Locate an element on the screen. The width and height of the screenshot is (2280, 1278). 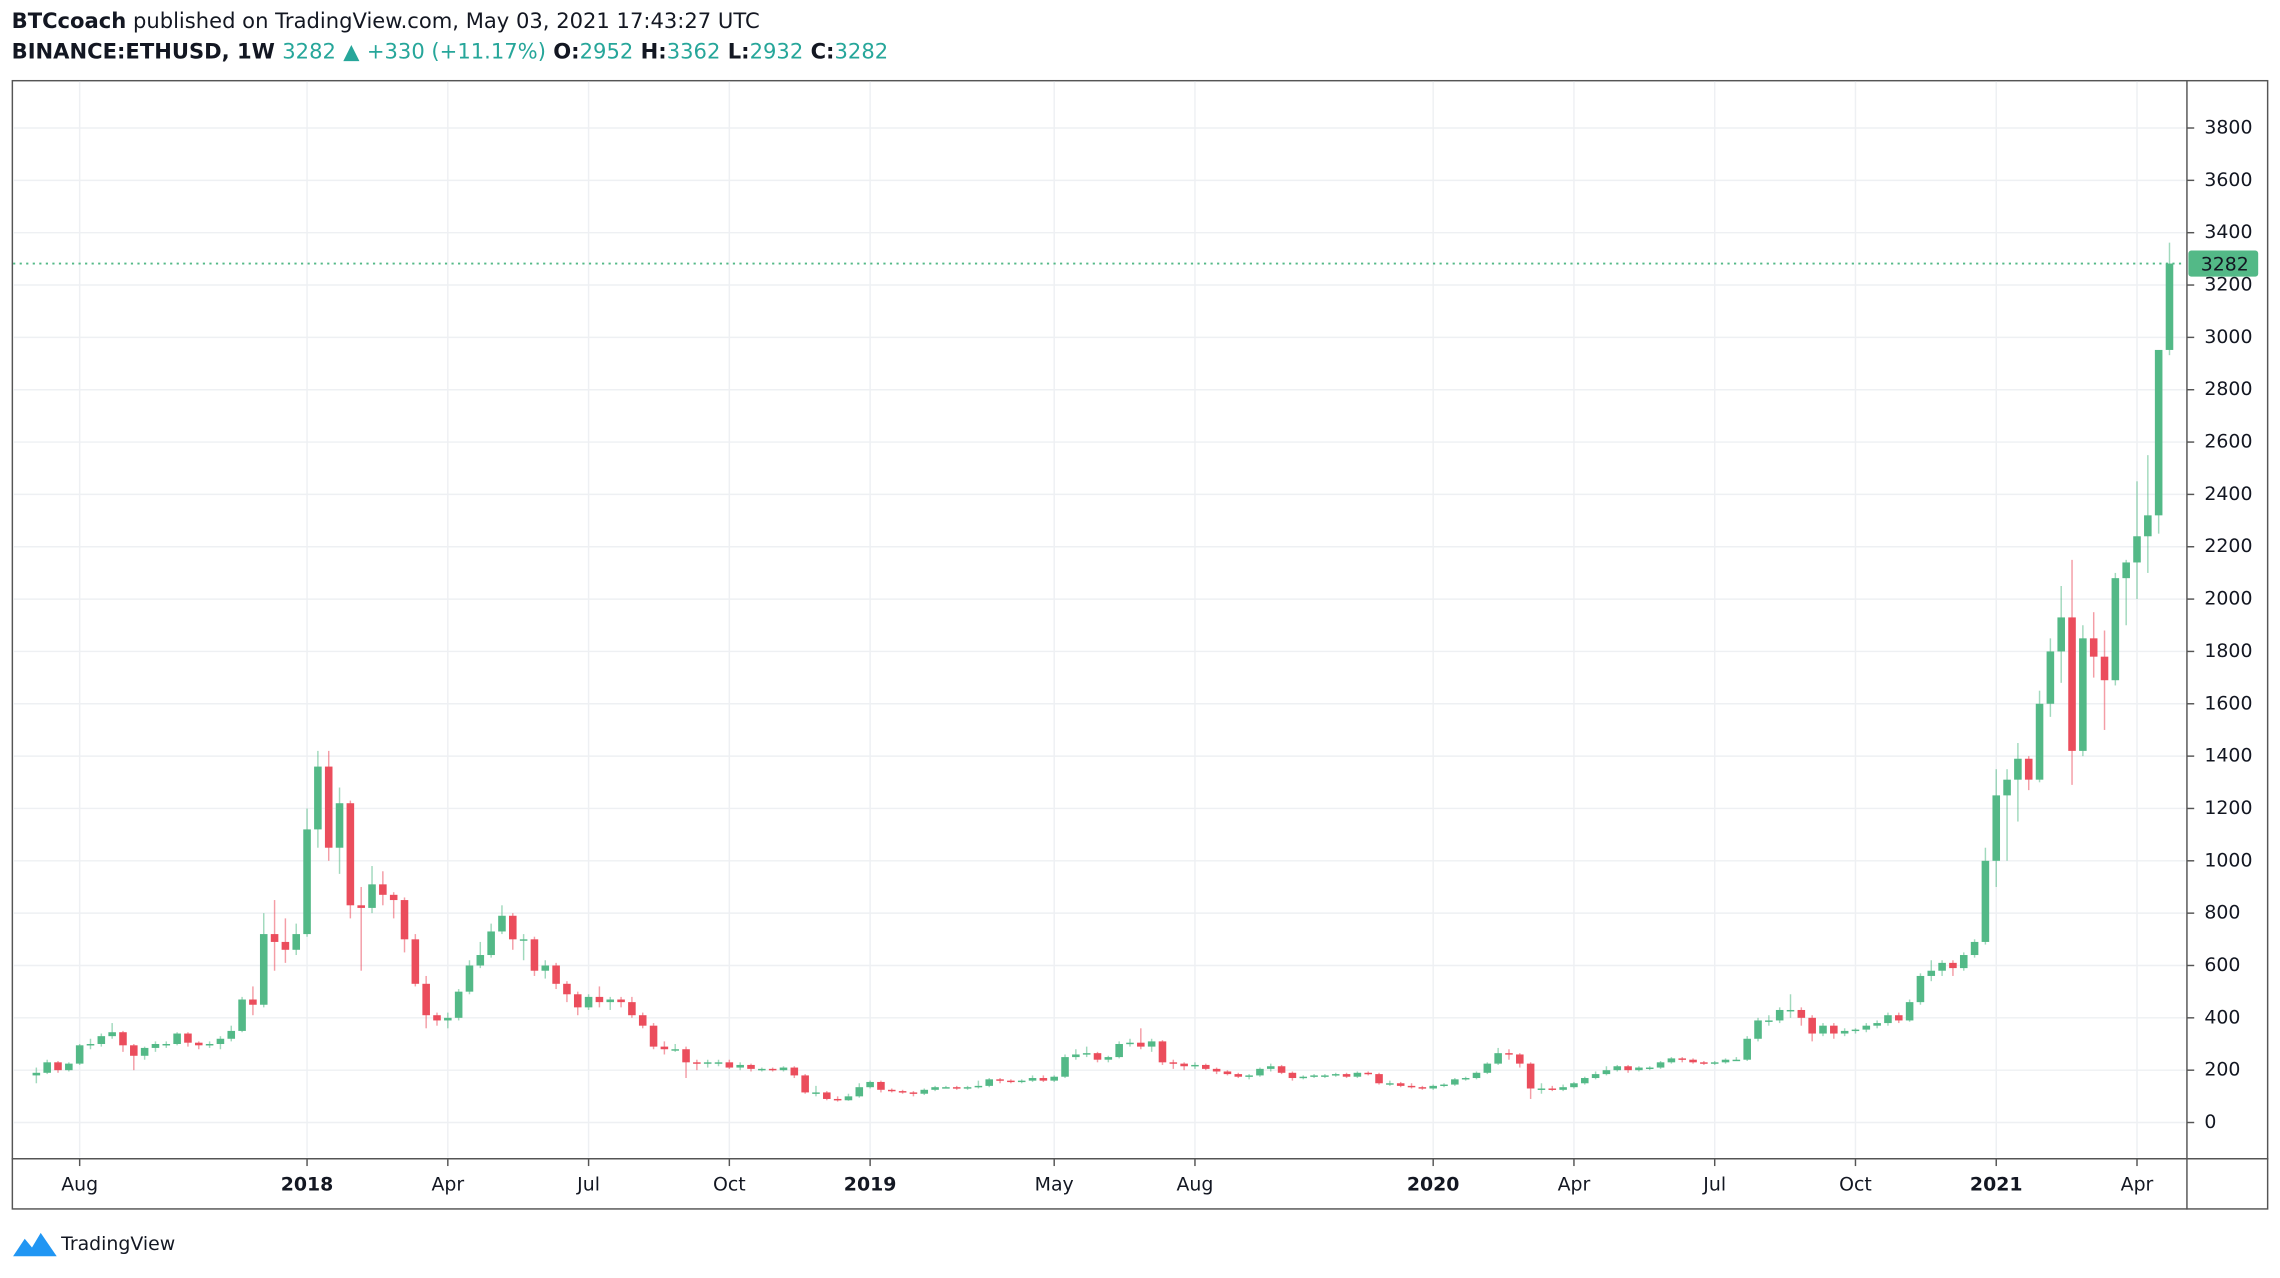
logo: TradingView is located at coordinates (94, 1244).